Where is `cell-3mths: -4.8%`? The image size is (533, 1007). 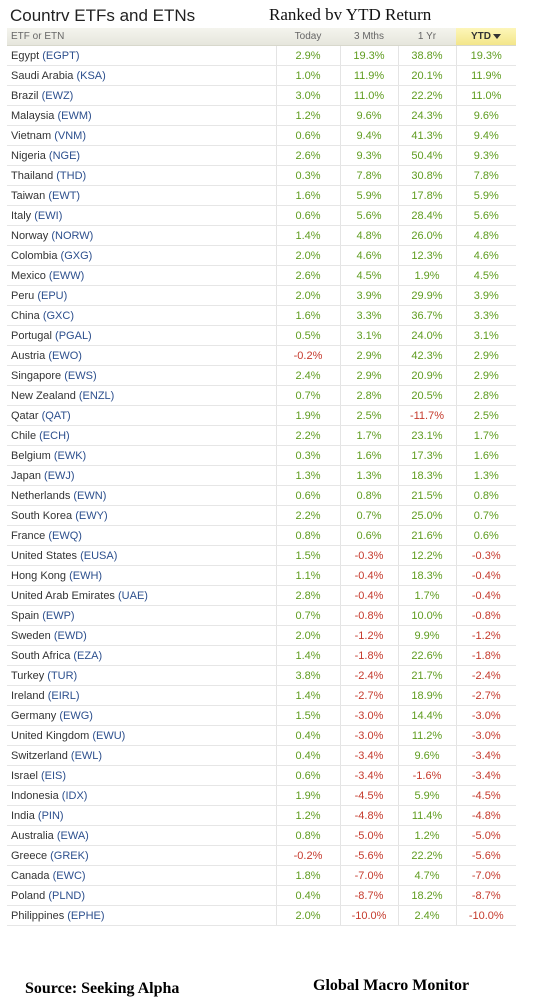 cell-3mths: -4.8% is located at coordinates (369, 815).